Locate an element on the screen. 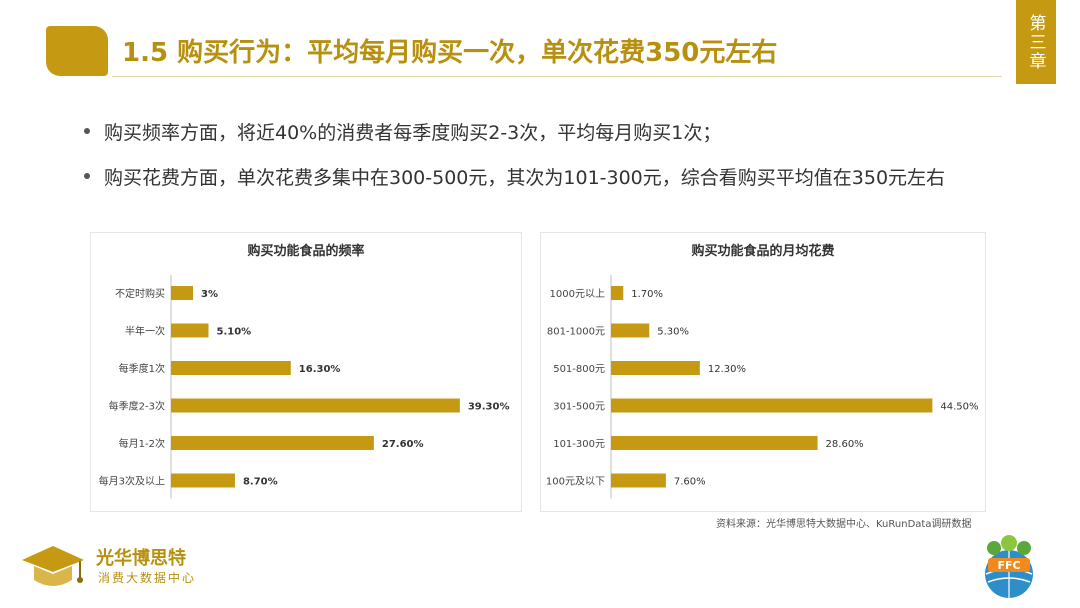  category-label: 每季度2-3次 is located at coordinates (137, 406).